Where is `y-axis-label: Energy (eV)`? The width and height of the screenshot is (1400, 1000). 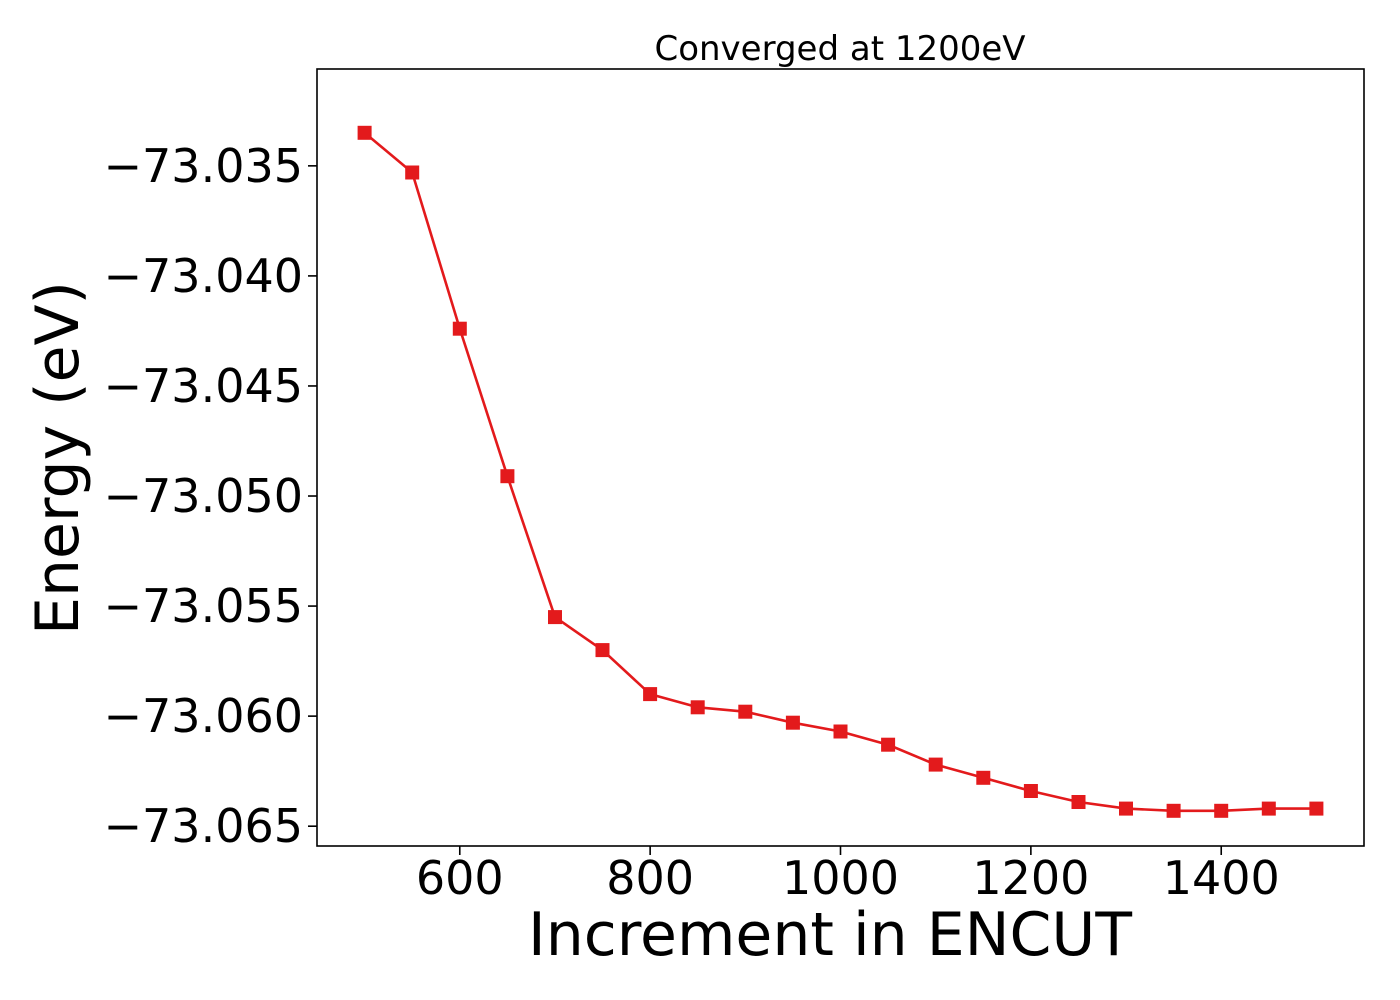
y-axis-label: Energy (eV) is located at coordinates (58, 458).